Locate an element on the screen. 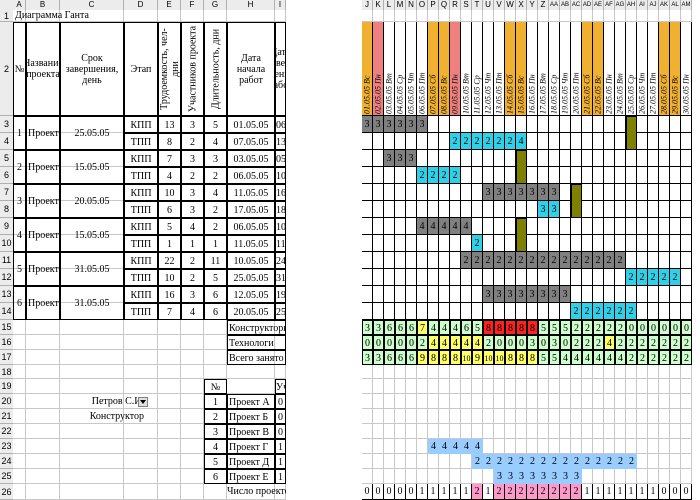 This screenshot has height=500, width=700. column-header-h: H is located at coordinates (251, 5).